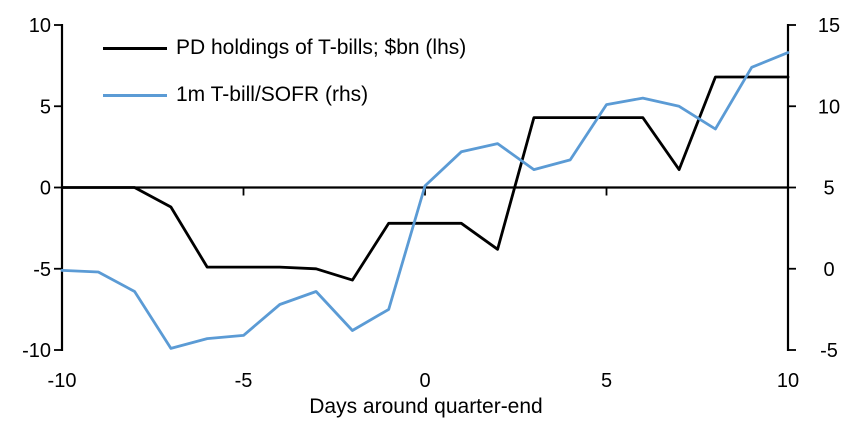 The image size is (852, 432). What do you see at coordinates (829, 26) in the screenshot?
I see `y-axis-right-tick-label: 15` at bounding box center [829, 26].